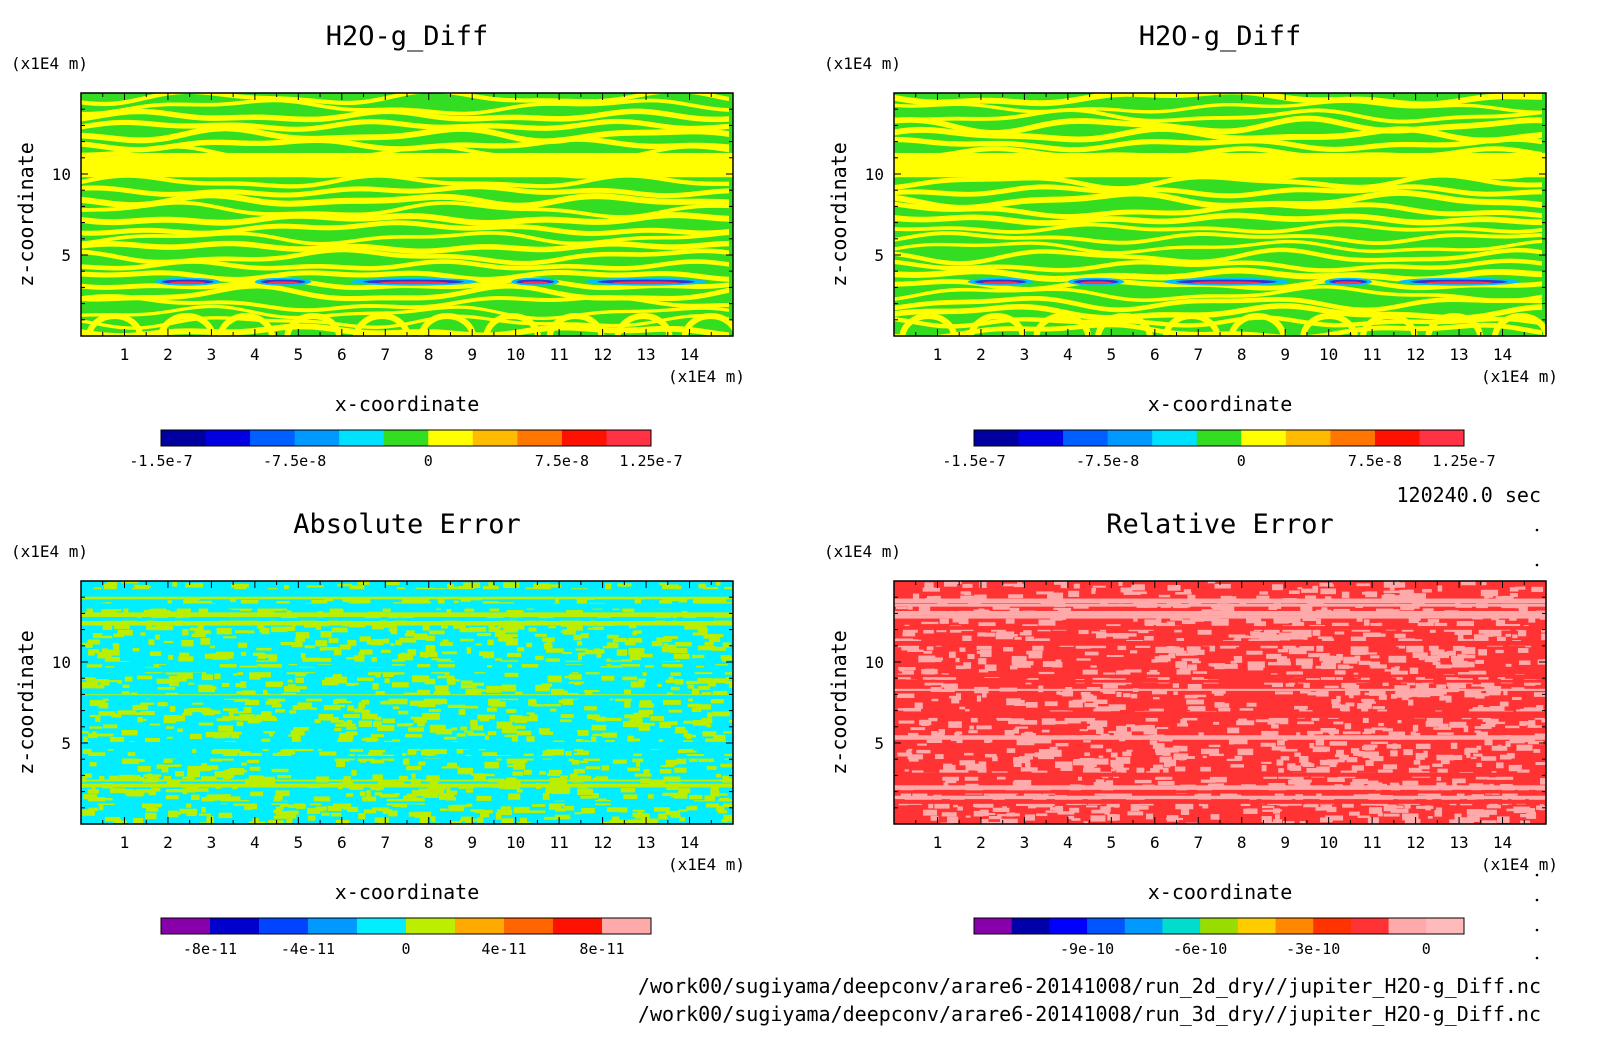 The width and height of the screenshot is (1604, 1054). What do you see at coordinates (645, 354) in the screenshot?
I see `x-tick-label: 13` at bounding box center [645, 354].